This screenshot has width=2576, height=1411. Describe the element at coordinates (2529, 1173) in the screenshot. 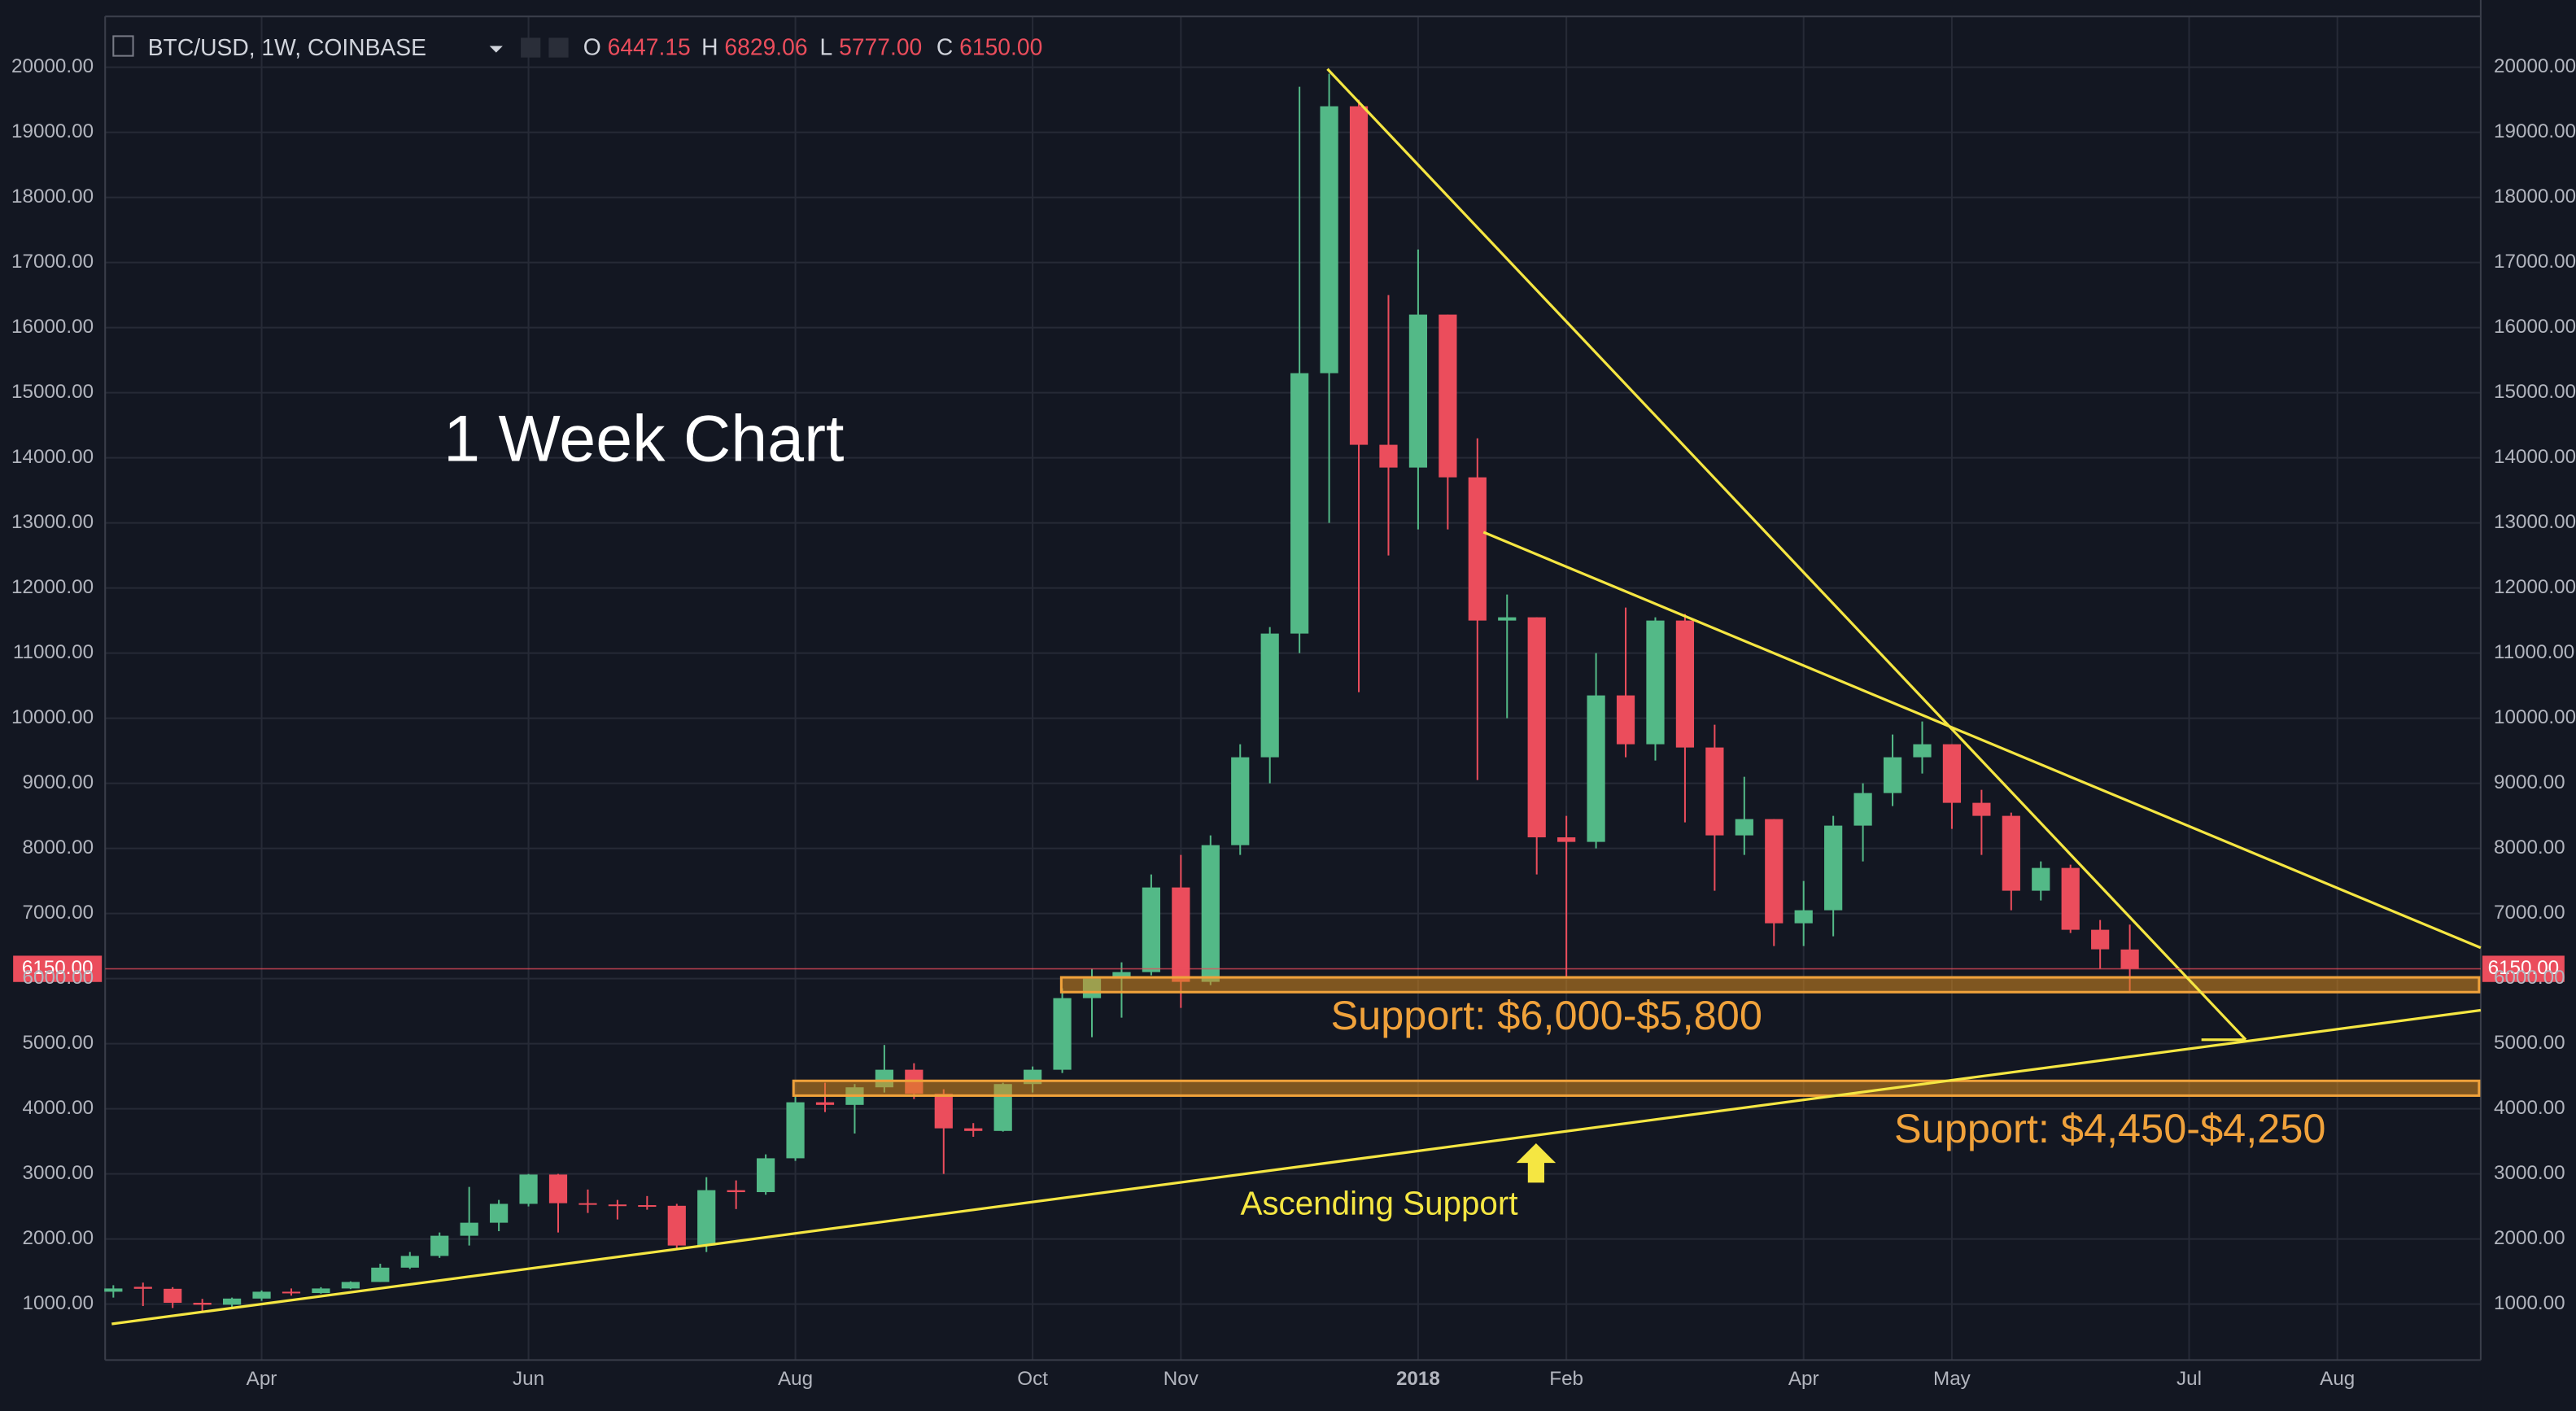

I see `y-tick-label: 3000.00` at that location.